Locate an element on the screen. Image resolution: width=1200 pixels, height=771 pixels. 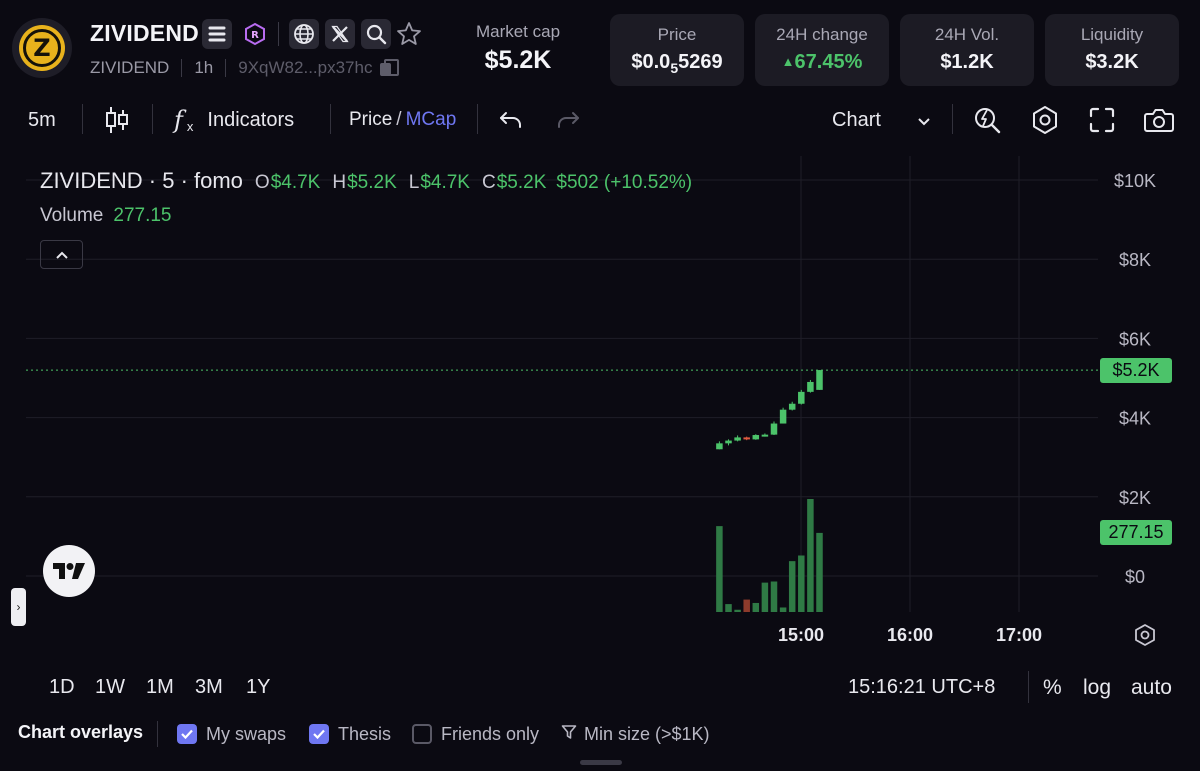
range-1m: 1M is located at coordinates (160, 687).